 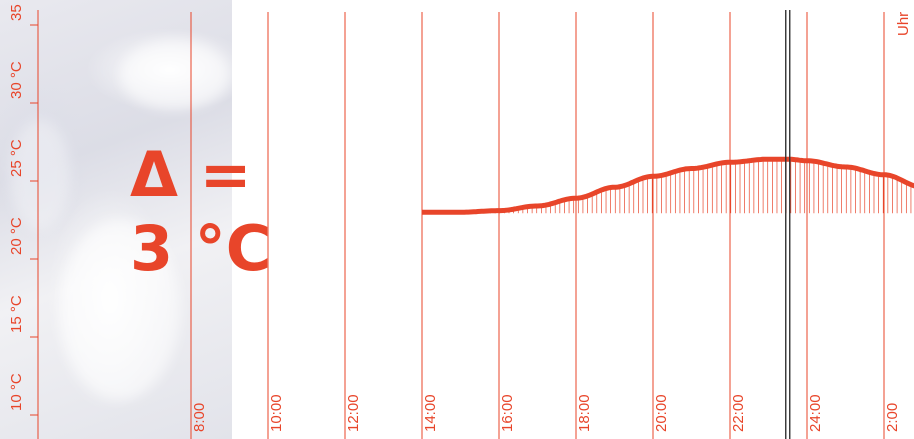 I want to click on temperature-hatch-fill, so click(x=698, y=186).